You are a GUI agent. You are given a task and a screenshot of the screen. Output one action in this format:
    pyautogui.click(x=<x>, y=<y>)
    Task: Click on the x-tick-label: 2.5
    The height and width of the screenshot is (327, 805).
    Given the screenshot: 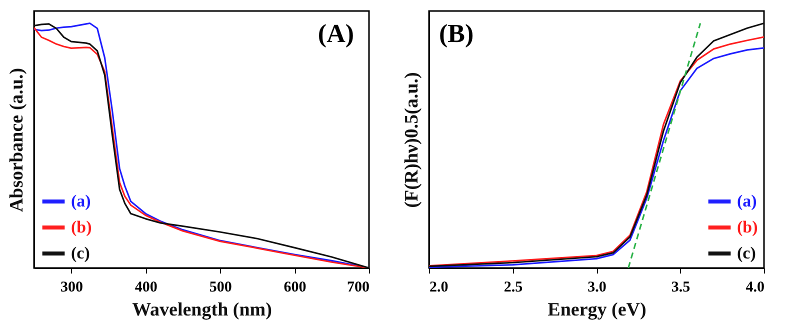 What is the action you would take?
    pyautogui.click(x=513, y=288)
    